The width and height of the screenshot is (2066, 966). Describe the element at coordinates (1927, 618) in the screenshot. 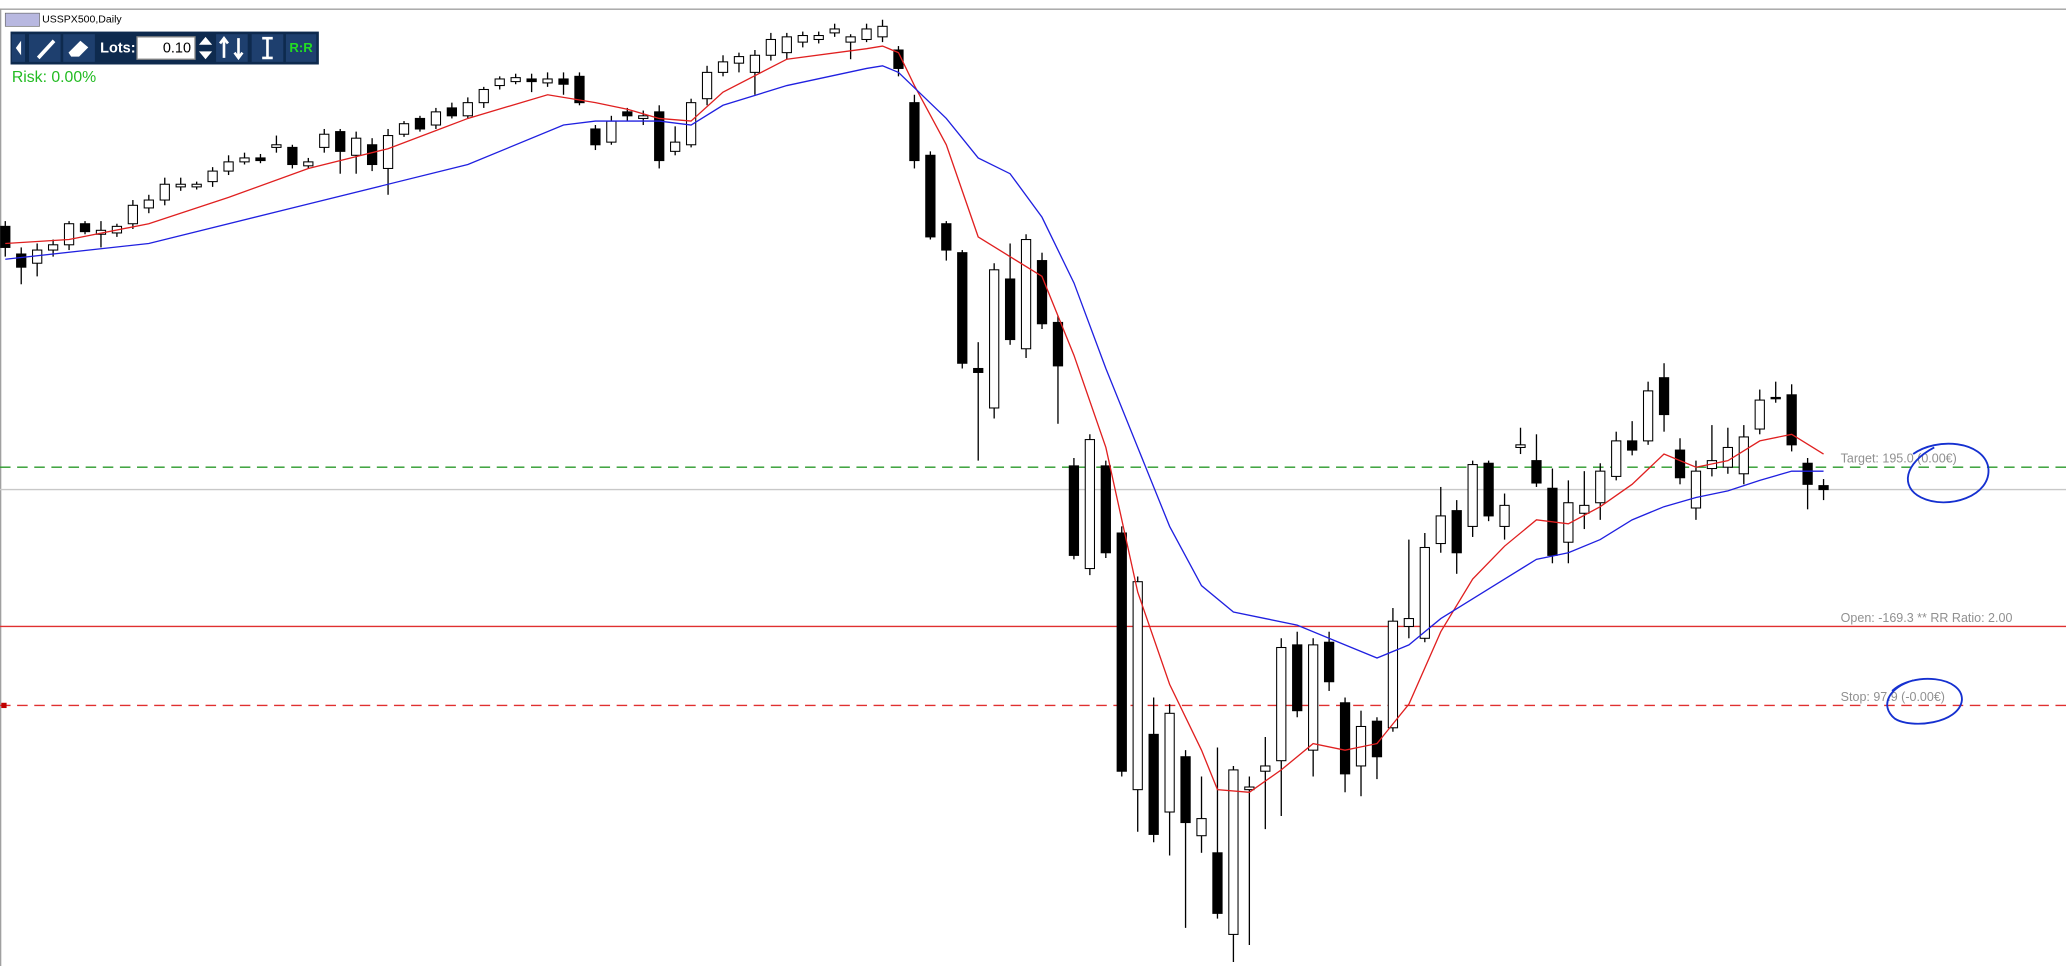

I see `level-label: Open: -169.3 ** RR Ratio: 2.00` at that location.